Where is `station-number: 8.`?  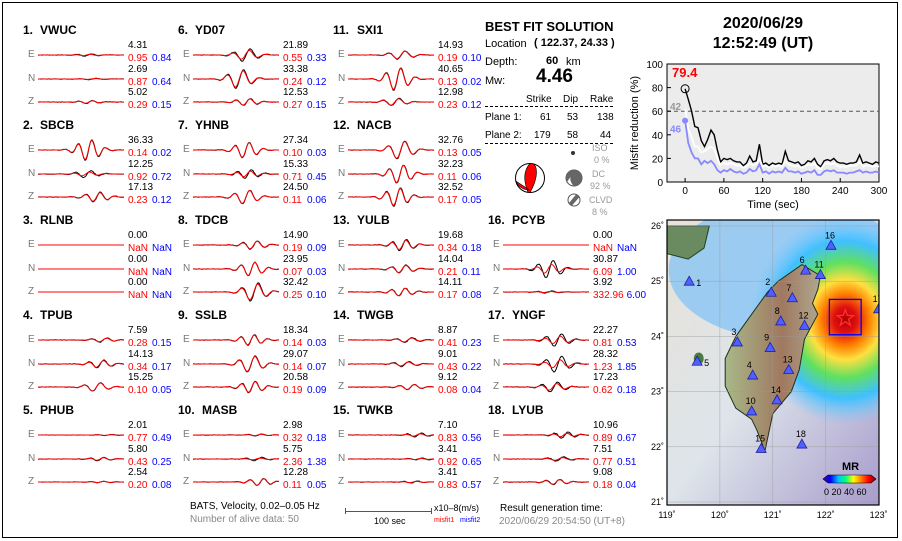 station-number: 8. is located at coordinates (183, 220).